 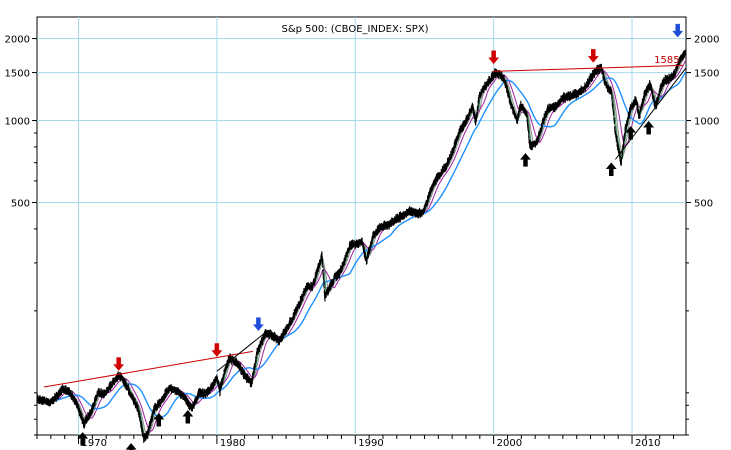 I want to click on y-tick-label-right: 1500, so click(x=706, y=74).